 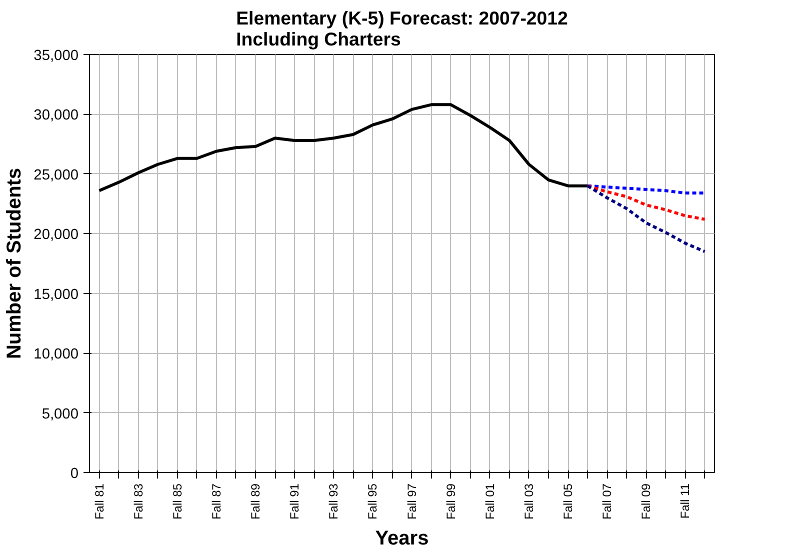 I want to click on y-tick-label: 25,000, so click(x=56, y=175).